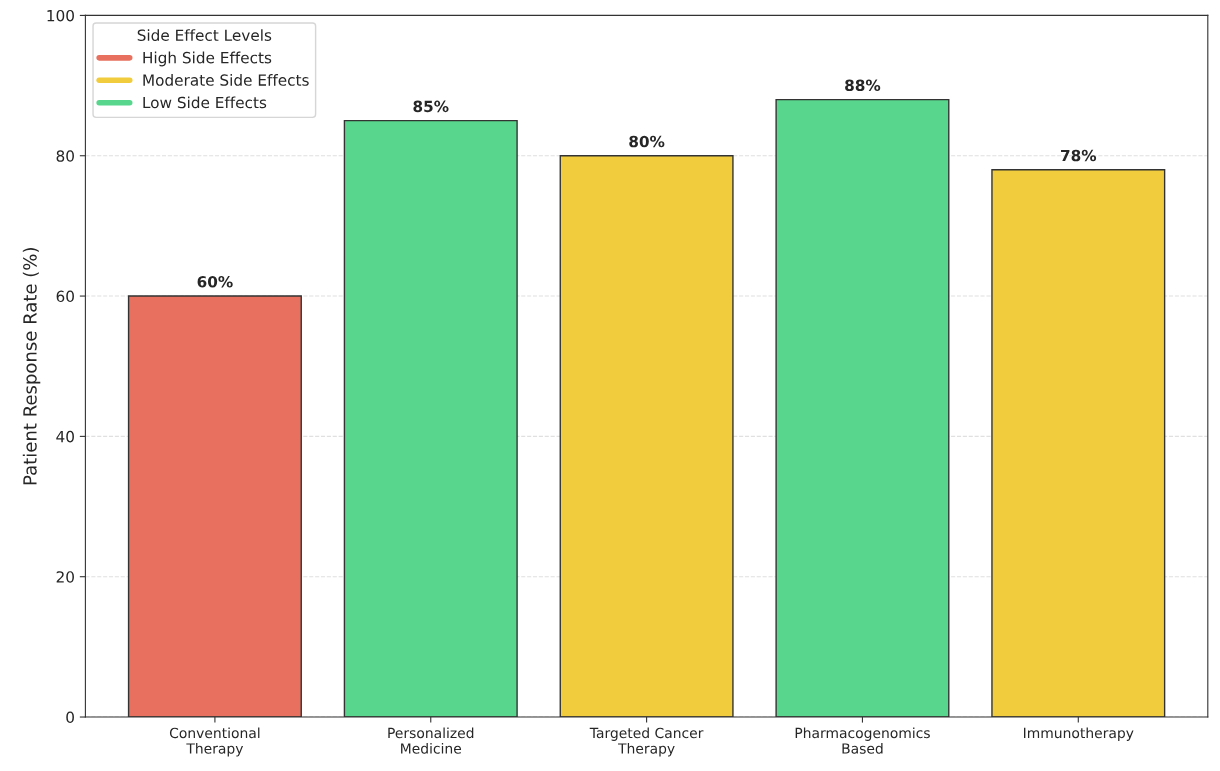 Image resolution: width=1220 pixels, height=771 pixels. Describe the element at coordinates (207, 59) in the screenshot. I see `legend-label: High Side Effects` at that location.